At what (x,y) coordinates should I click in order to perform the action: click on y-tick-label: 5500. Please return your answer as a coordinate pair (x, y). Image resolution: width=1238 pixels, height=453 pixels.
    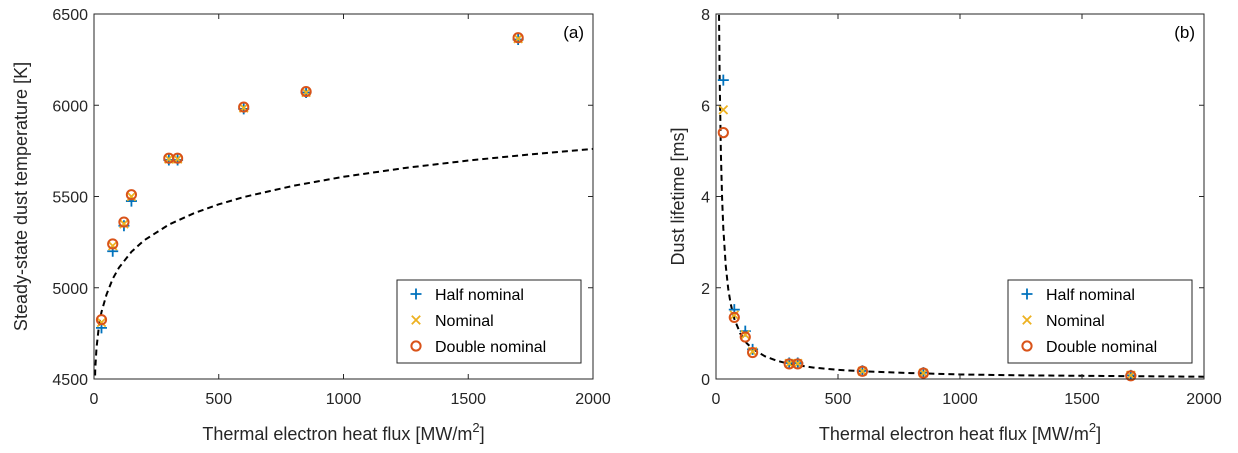
    Looking at the image, I should click on (70, 198).